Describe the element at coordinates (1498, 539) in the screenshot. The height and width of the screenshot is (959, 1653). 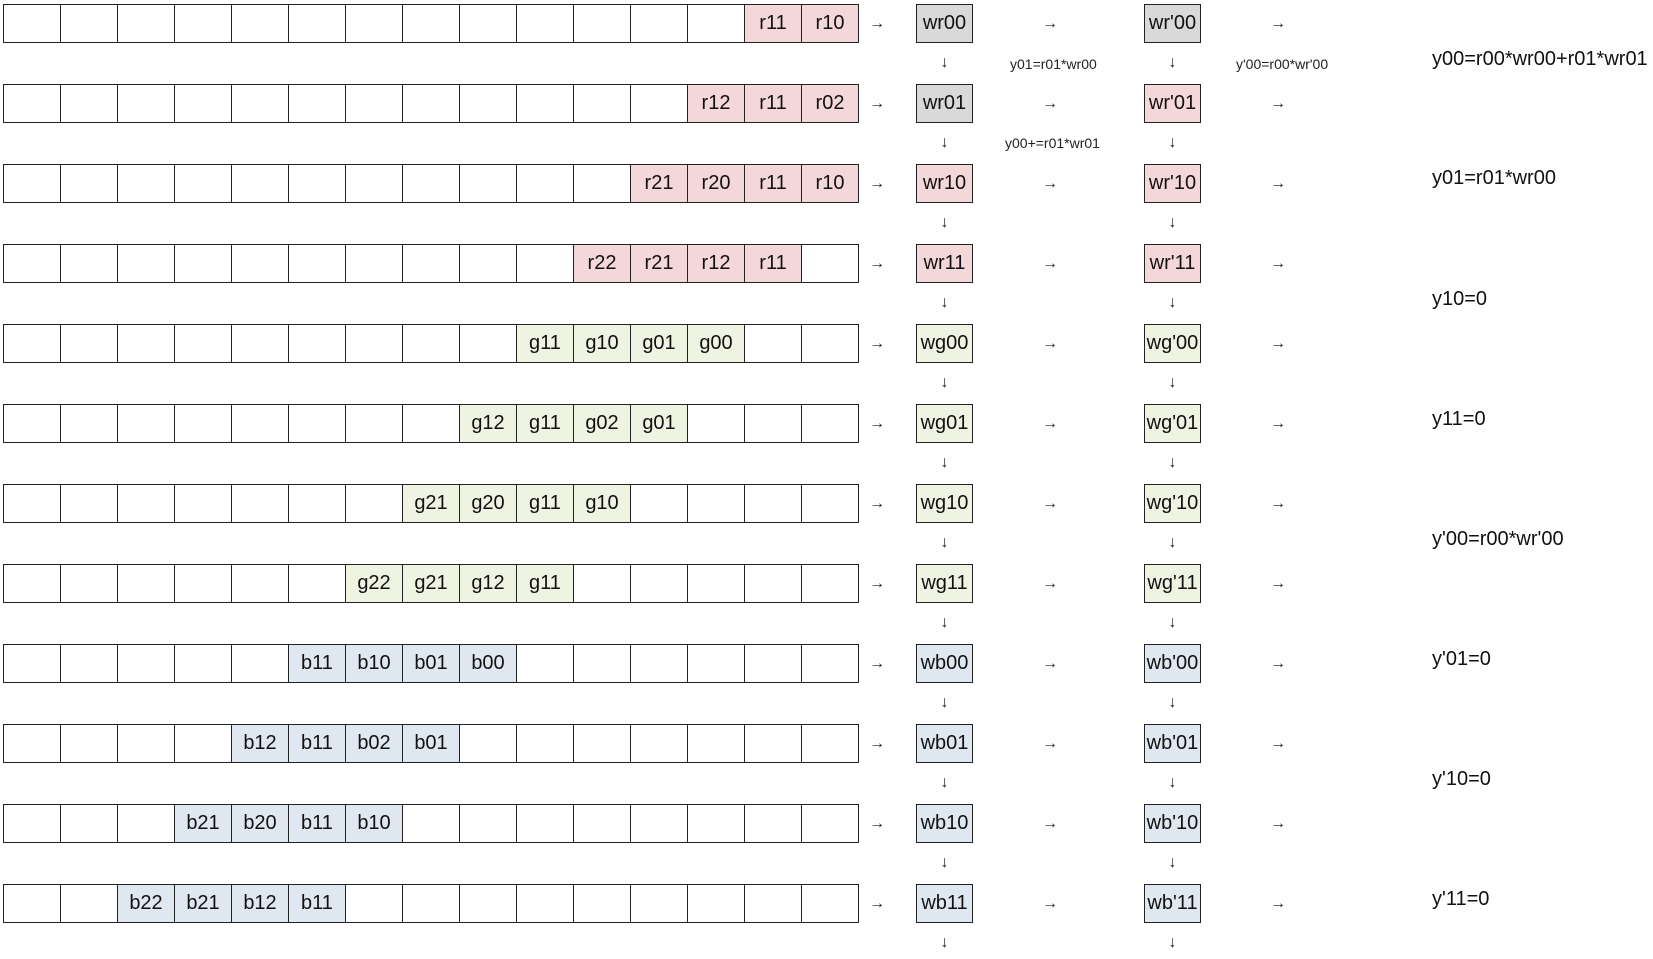
I see `output-label: y'00=r00*wr'00` at that location.